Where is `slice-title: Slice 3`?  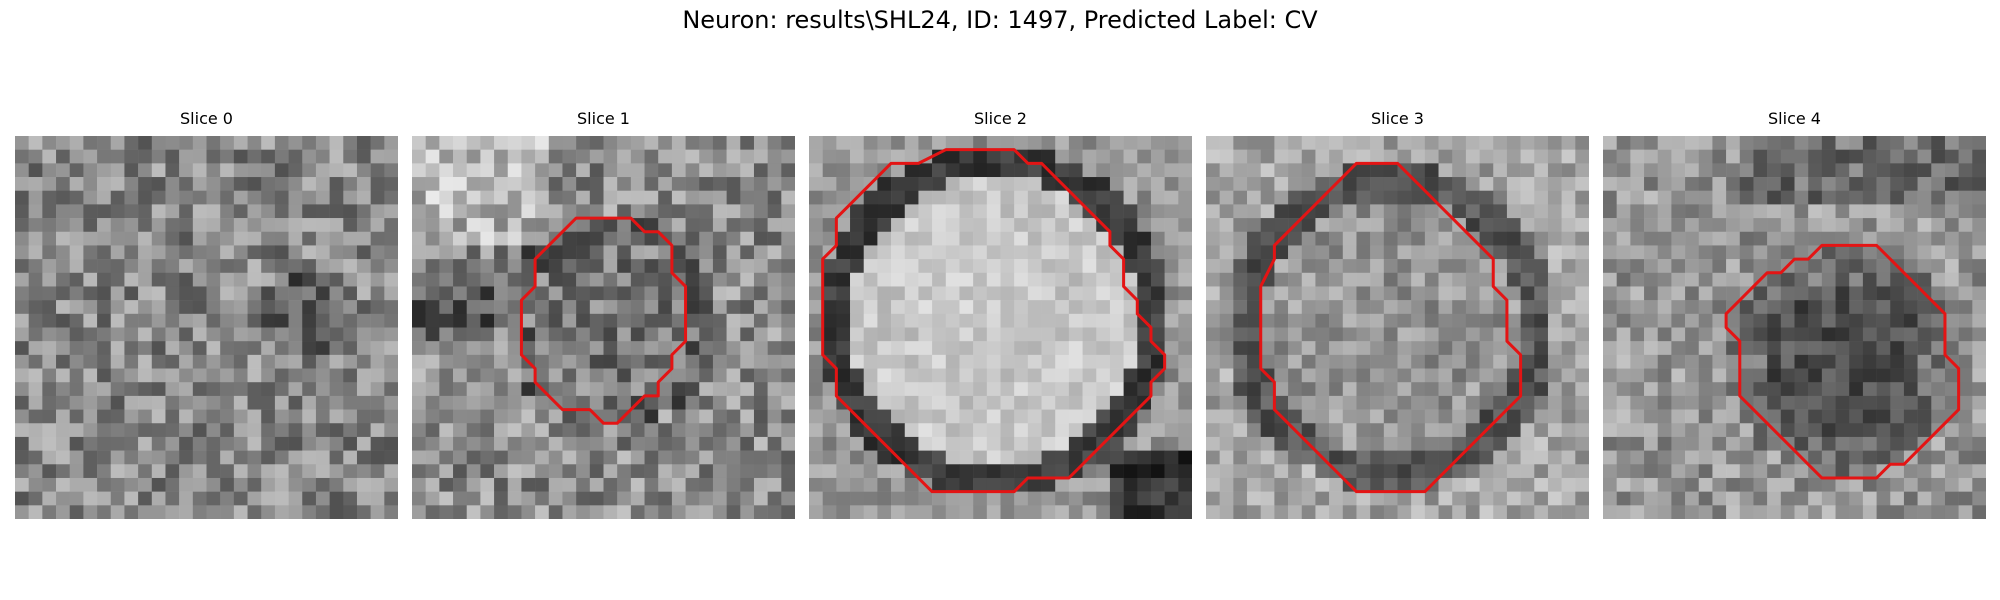
slice-title: Slice 3 is located at coordinates (1397, 118).